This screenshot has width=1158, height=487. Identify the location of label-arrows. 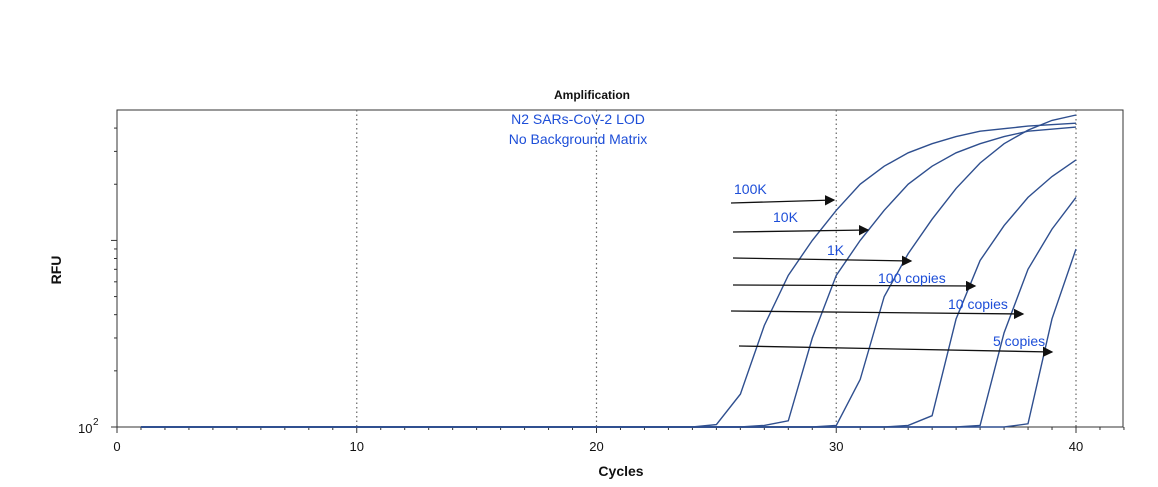
(892, 276).